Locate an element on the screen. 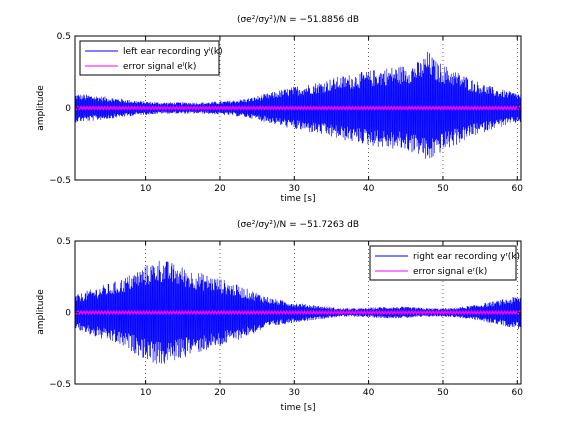 The image size is (576, 432). bottom-xtick-label-40: 40 is located at coordinates (369, 393).